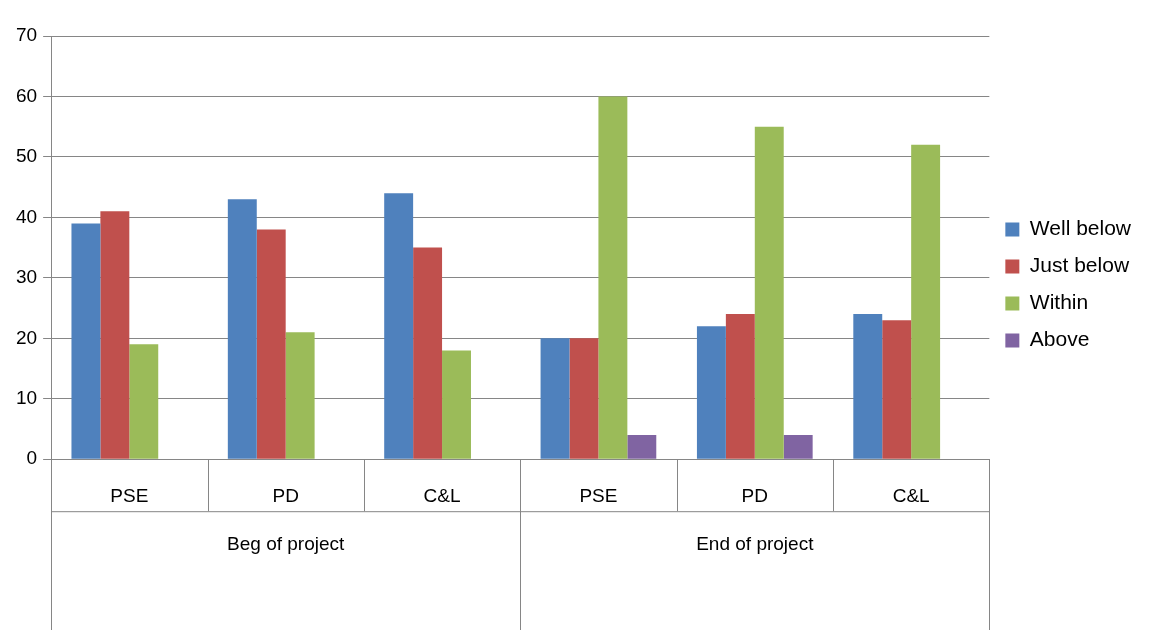 The width and height of the screenshot is (1161, 630). What do you see at coordinates (26, 95) in the screenshot?
I see `y-tick-label: 60` at bounding box center [26, 95].